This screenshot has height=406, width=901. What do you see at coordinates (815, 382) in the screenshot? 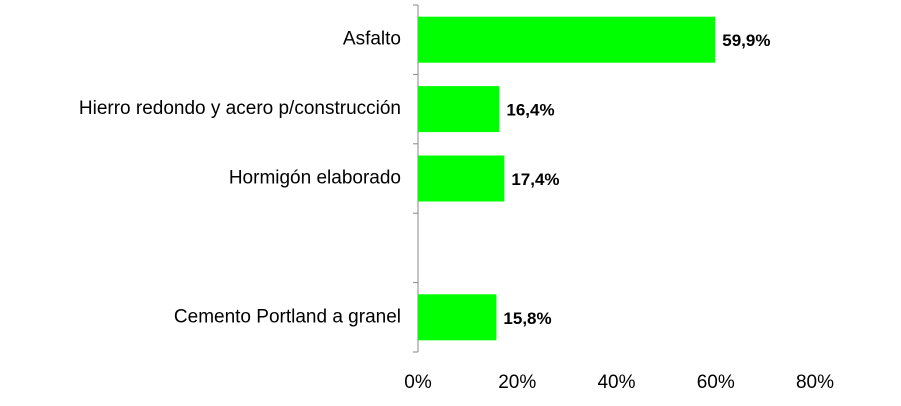
I see `x-tick-label: 80%` at bounding box center [815, 382].